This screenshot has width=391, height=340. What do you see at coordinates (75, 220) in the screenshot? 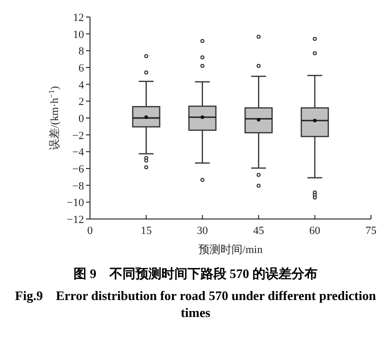
I see `y-tick-label: −12` at bounding box center [75, 220].